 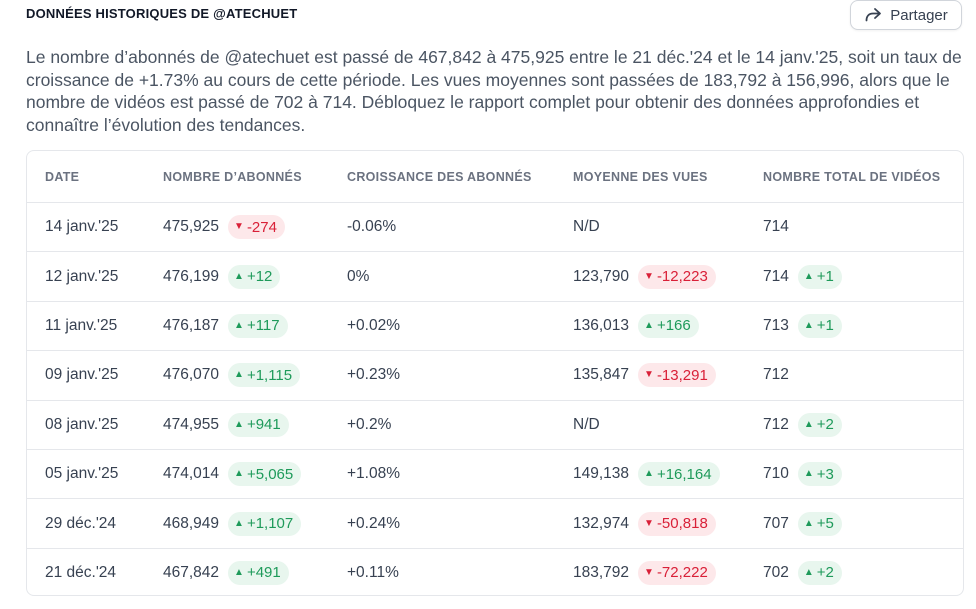 I want to click on views-delta-badge: ▲ +16,164, so click(x=679, y=474).